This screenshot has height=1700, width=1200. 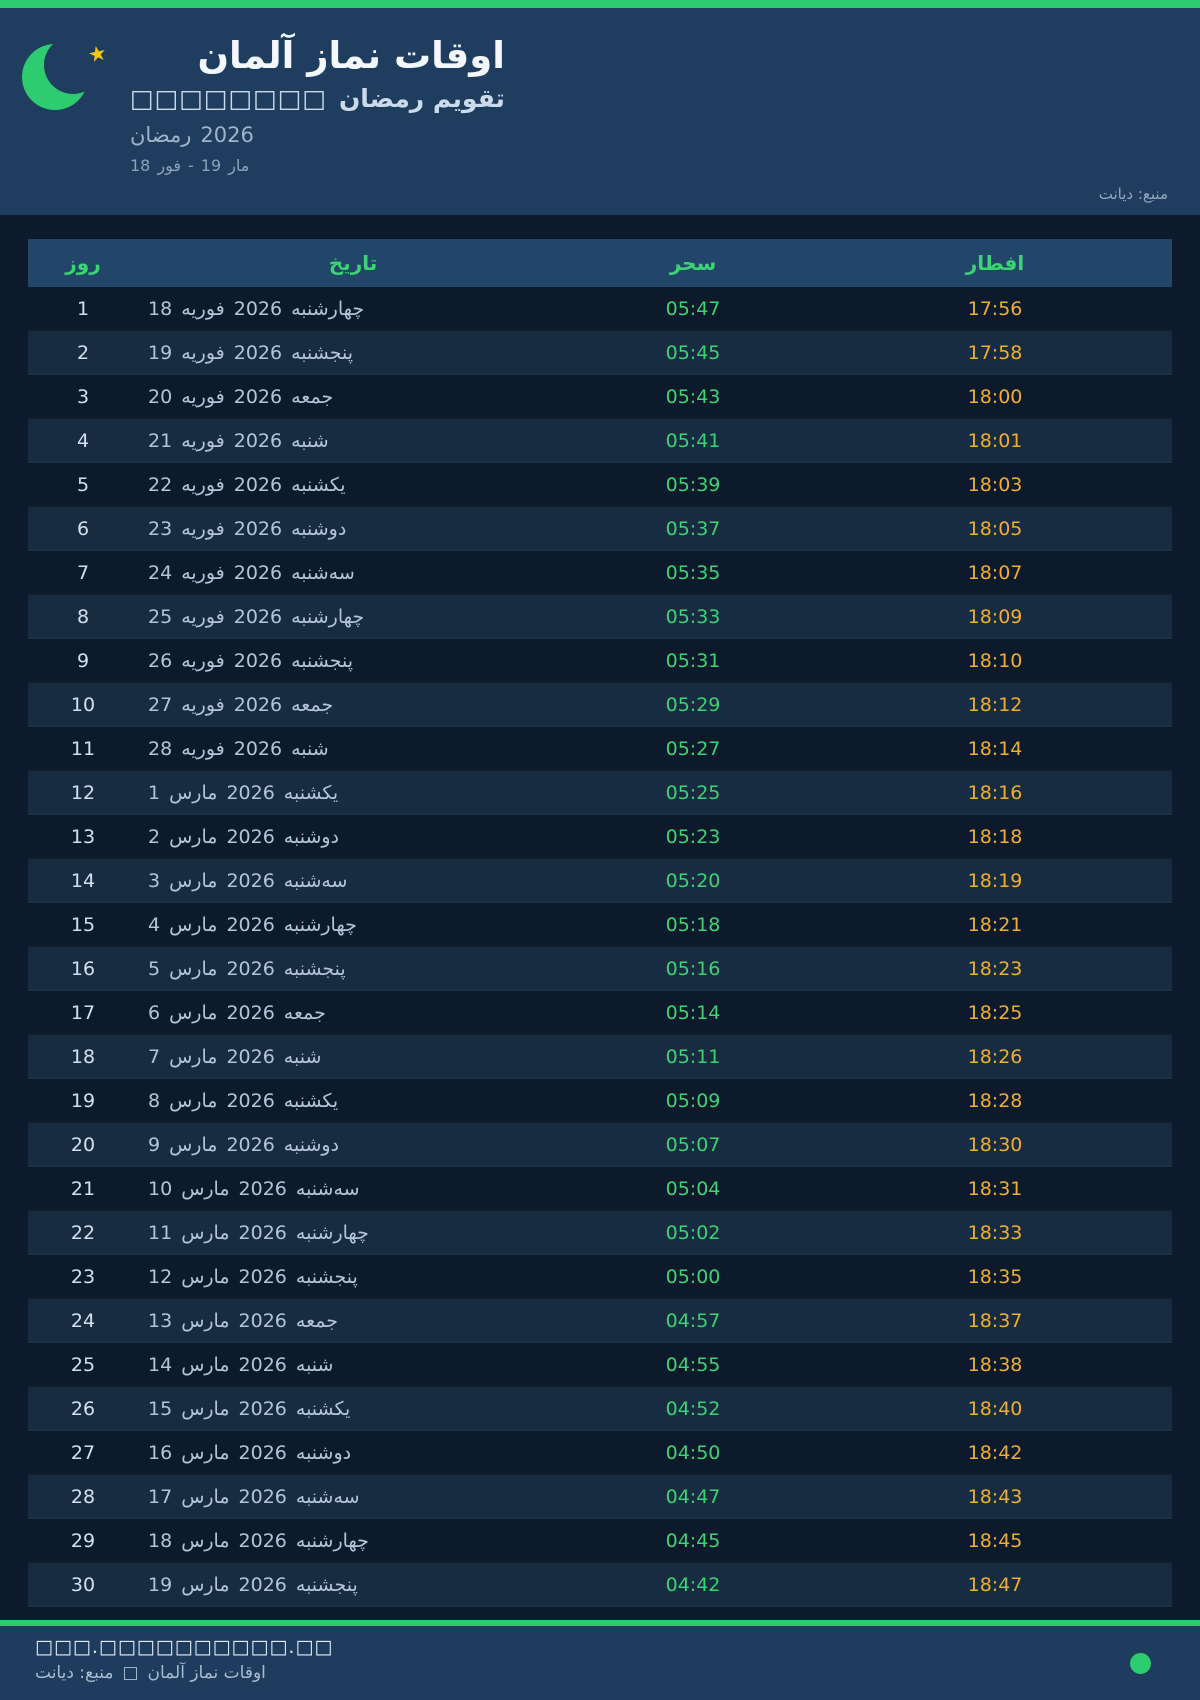 I want to click on date-cell: 19 مارس 2026 پنجشنبه, so click(x=353, y=1585).